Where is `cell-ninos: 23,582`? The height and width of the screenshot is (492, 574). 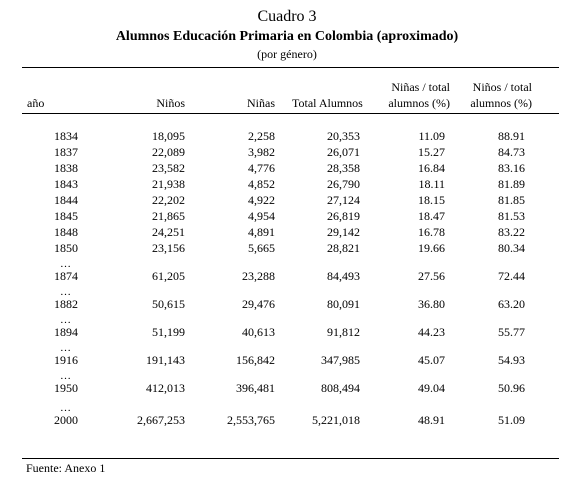 cell-ninos: 23,582 is located at coordinates (168, 168).